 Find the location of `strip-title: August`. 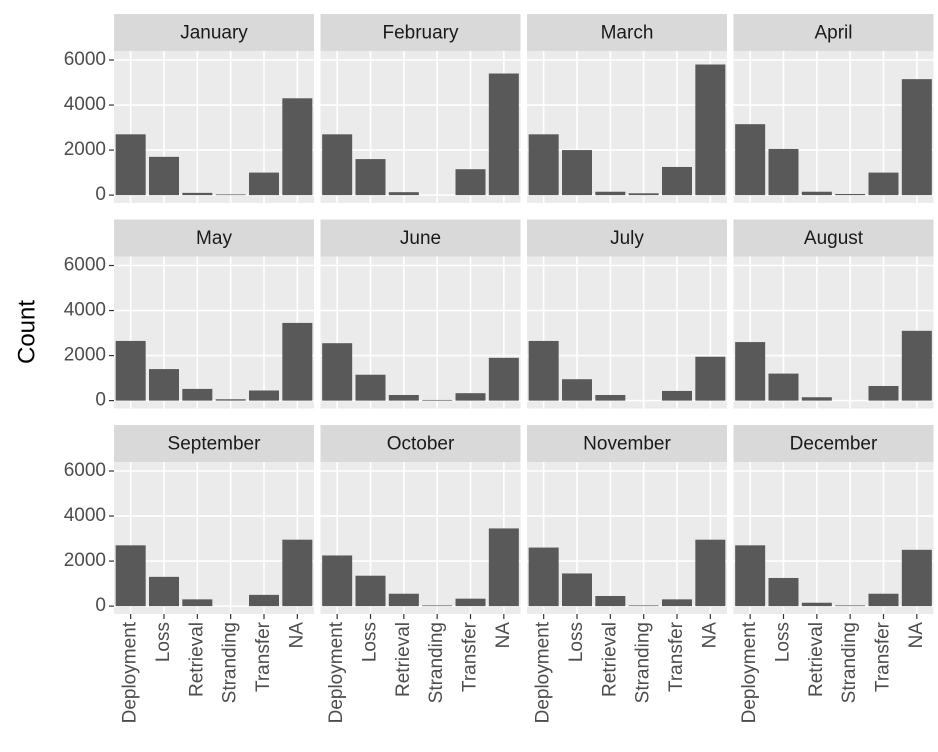

strip-title: August is located at coordinates (834, 238).